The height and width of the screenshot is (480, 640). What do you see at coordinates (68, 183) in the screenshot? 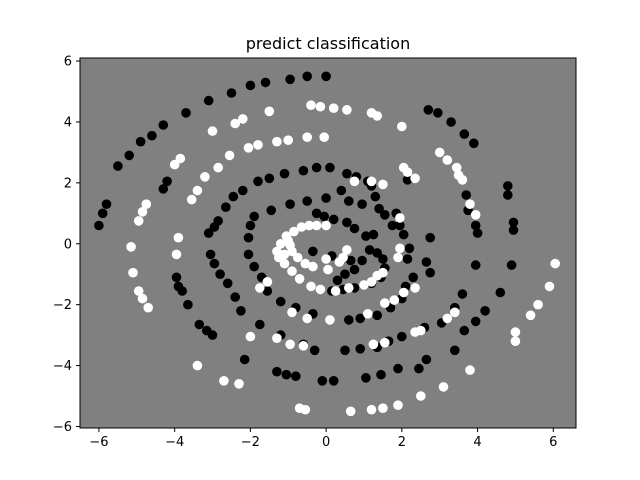
I see `y-tick-label: 2` at bounding box center [68, 183].